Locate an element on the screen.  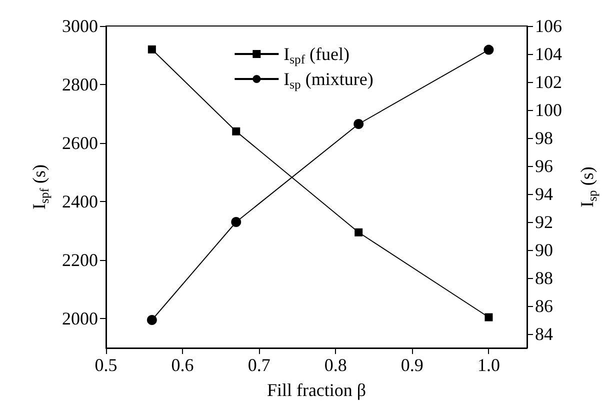
y-tick-label: 2800 is located at coordinates (80, 84).